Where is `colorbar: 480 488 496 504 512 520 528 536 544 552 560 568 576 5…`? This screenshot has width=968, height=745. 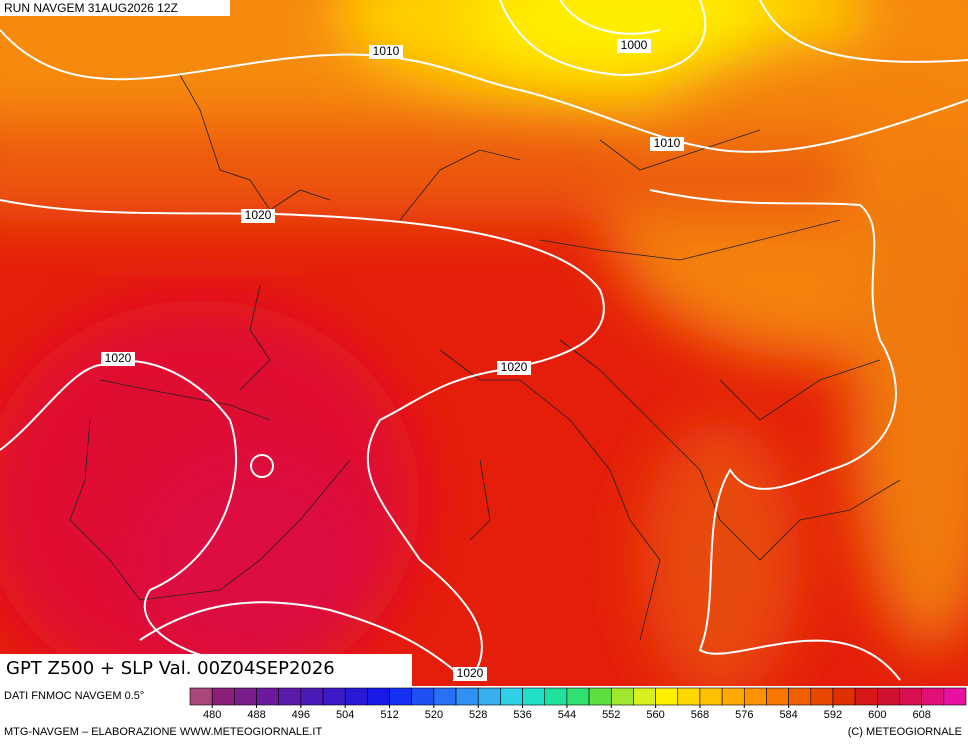 colorbar: 480 488 496 504 512 520 528 536 544 552 560 568 576 5… is located at coordinates (578, 704).